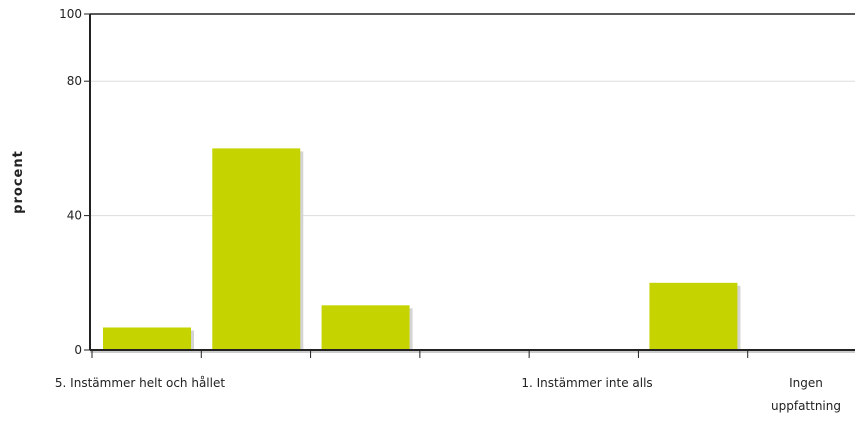 This screenshot has width=857, height=421. What do you see at coordinates (420, 354) in the screenshot?
I see `x-ticks` at bounding box center [420, 354].